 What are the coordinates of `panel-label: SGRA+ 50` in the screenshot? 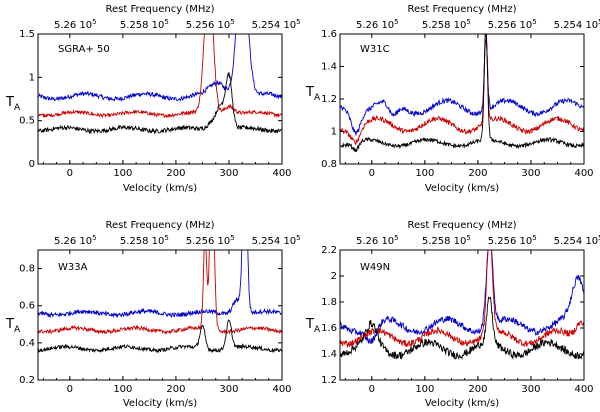 It's located at (84, 49).